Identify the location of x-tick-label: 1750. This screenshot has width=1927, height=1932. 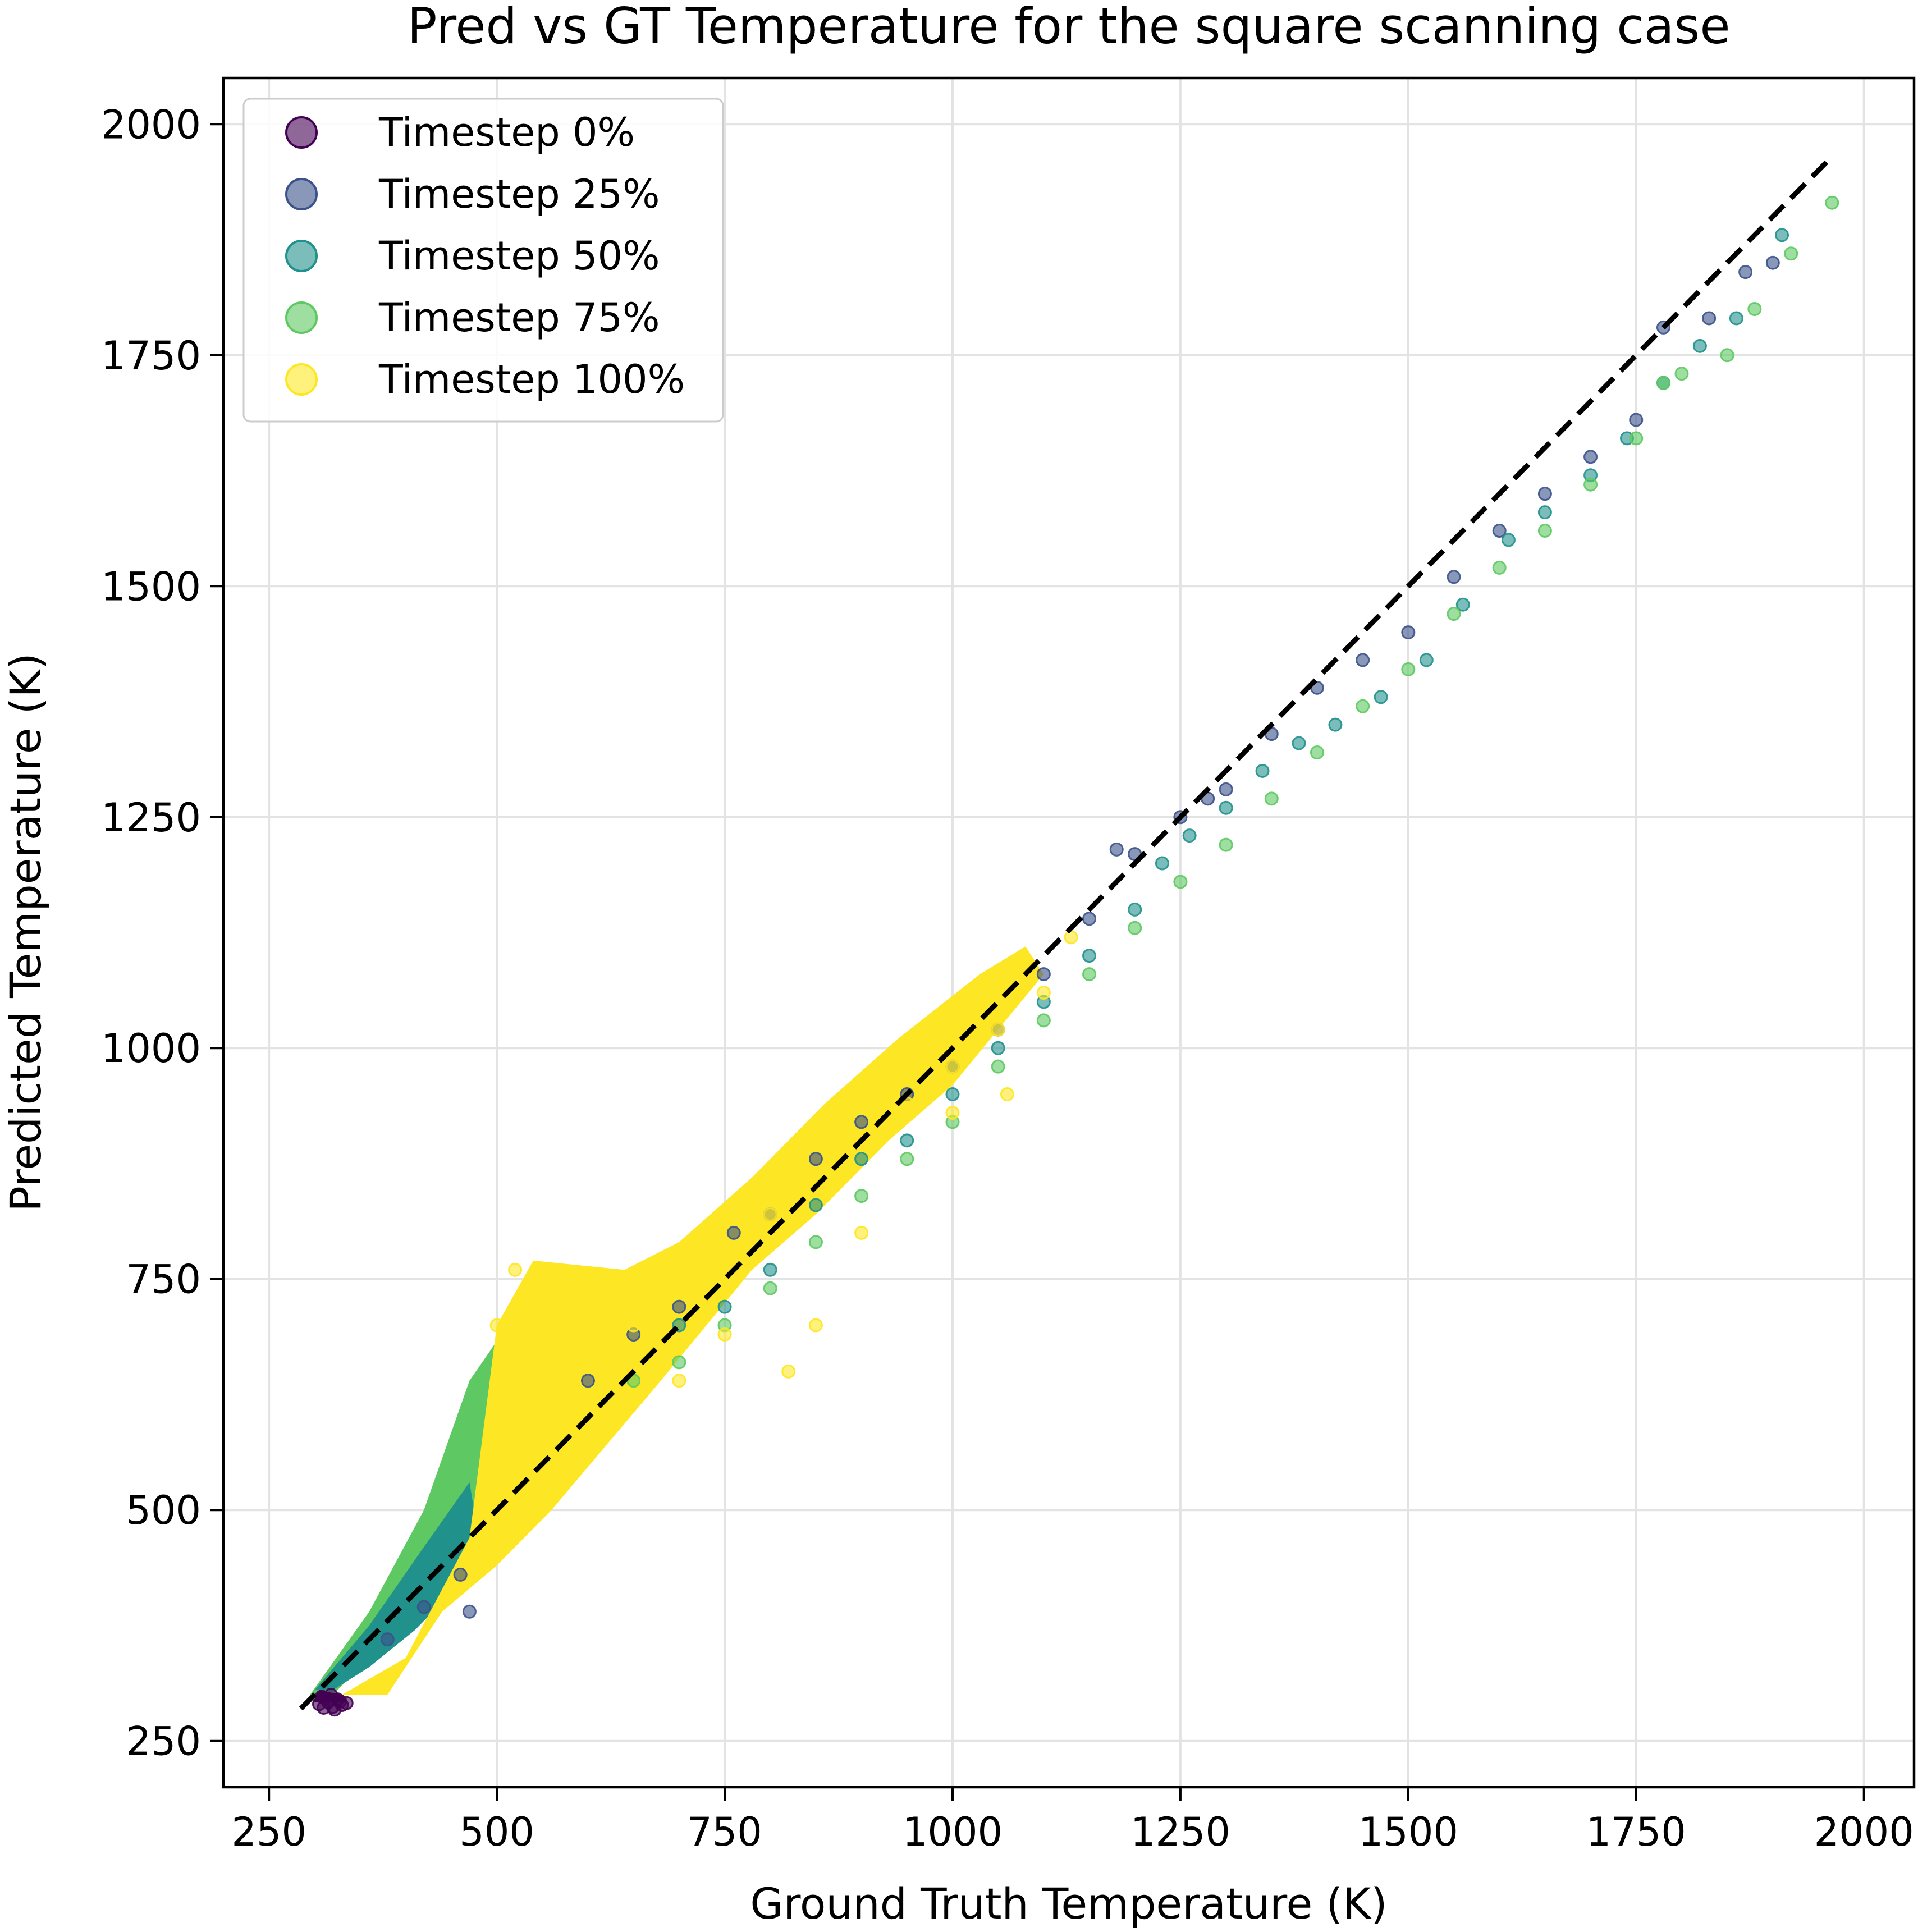
(1636, 1832).